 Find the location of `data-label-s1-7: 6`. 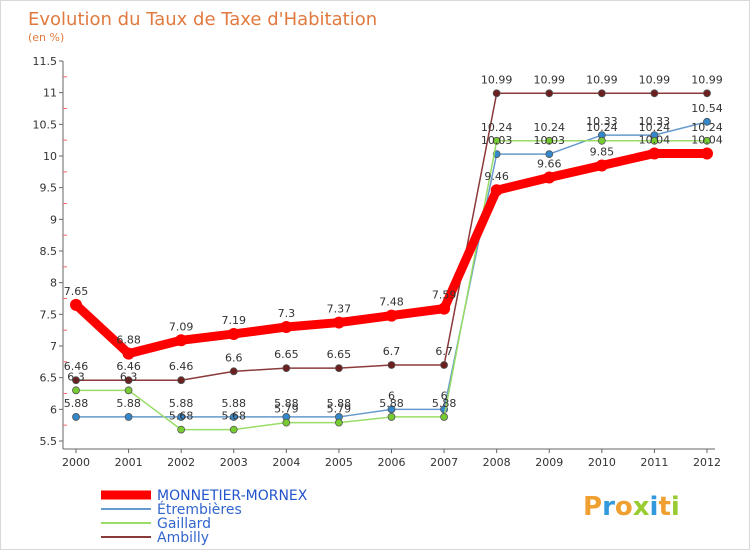

data-label-s1-7: 6 is located at coordinates (444, 395).